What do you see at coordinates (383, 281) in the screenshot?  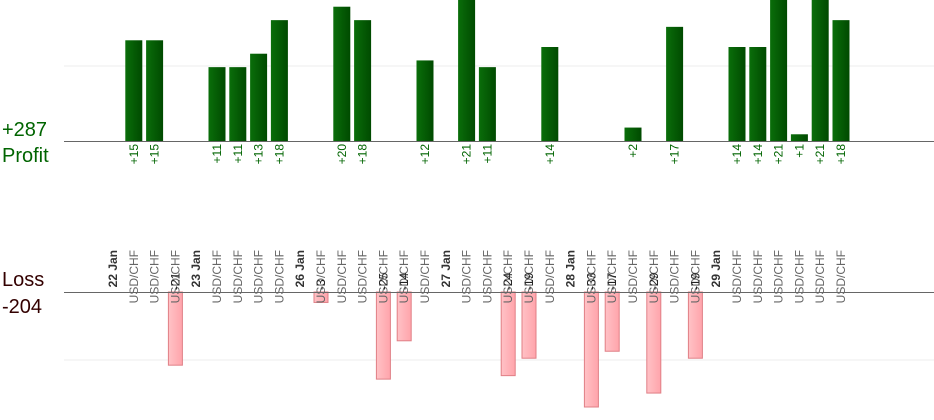 I see `loss-value-label: -25` at bounding box center [383, 281].